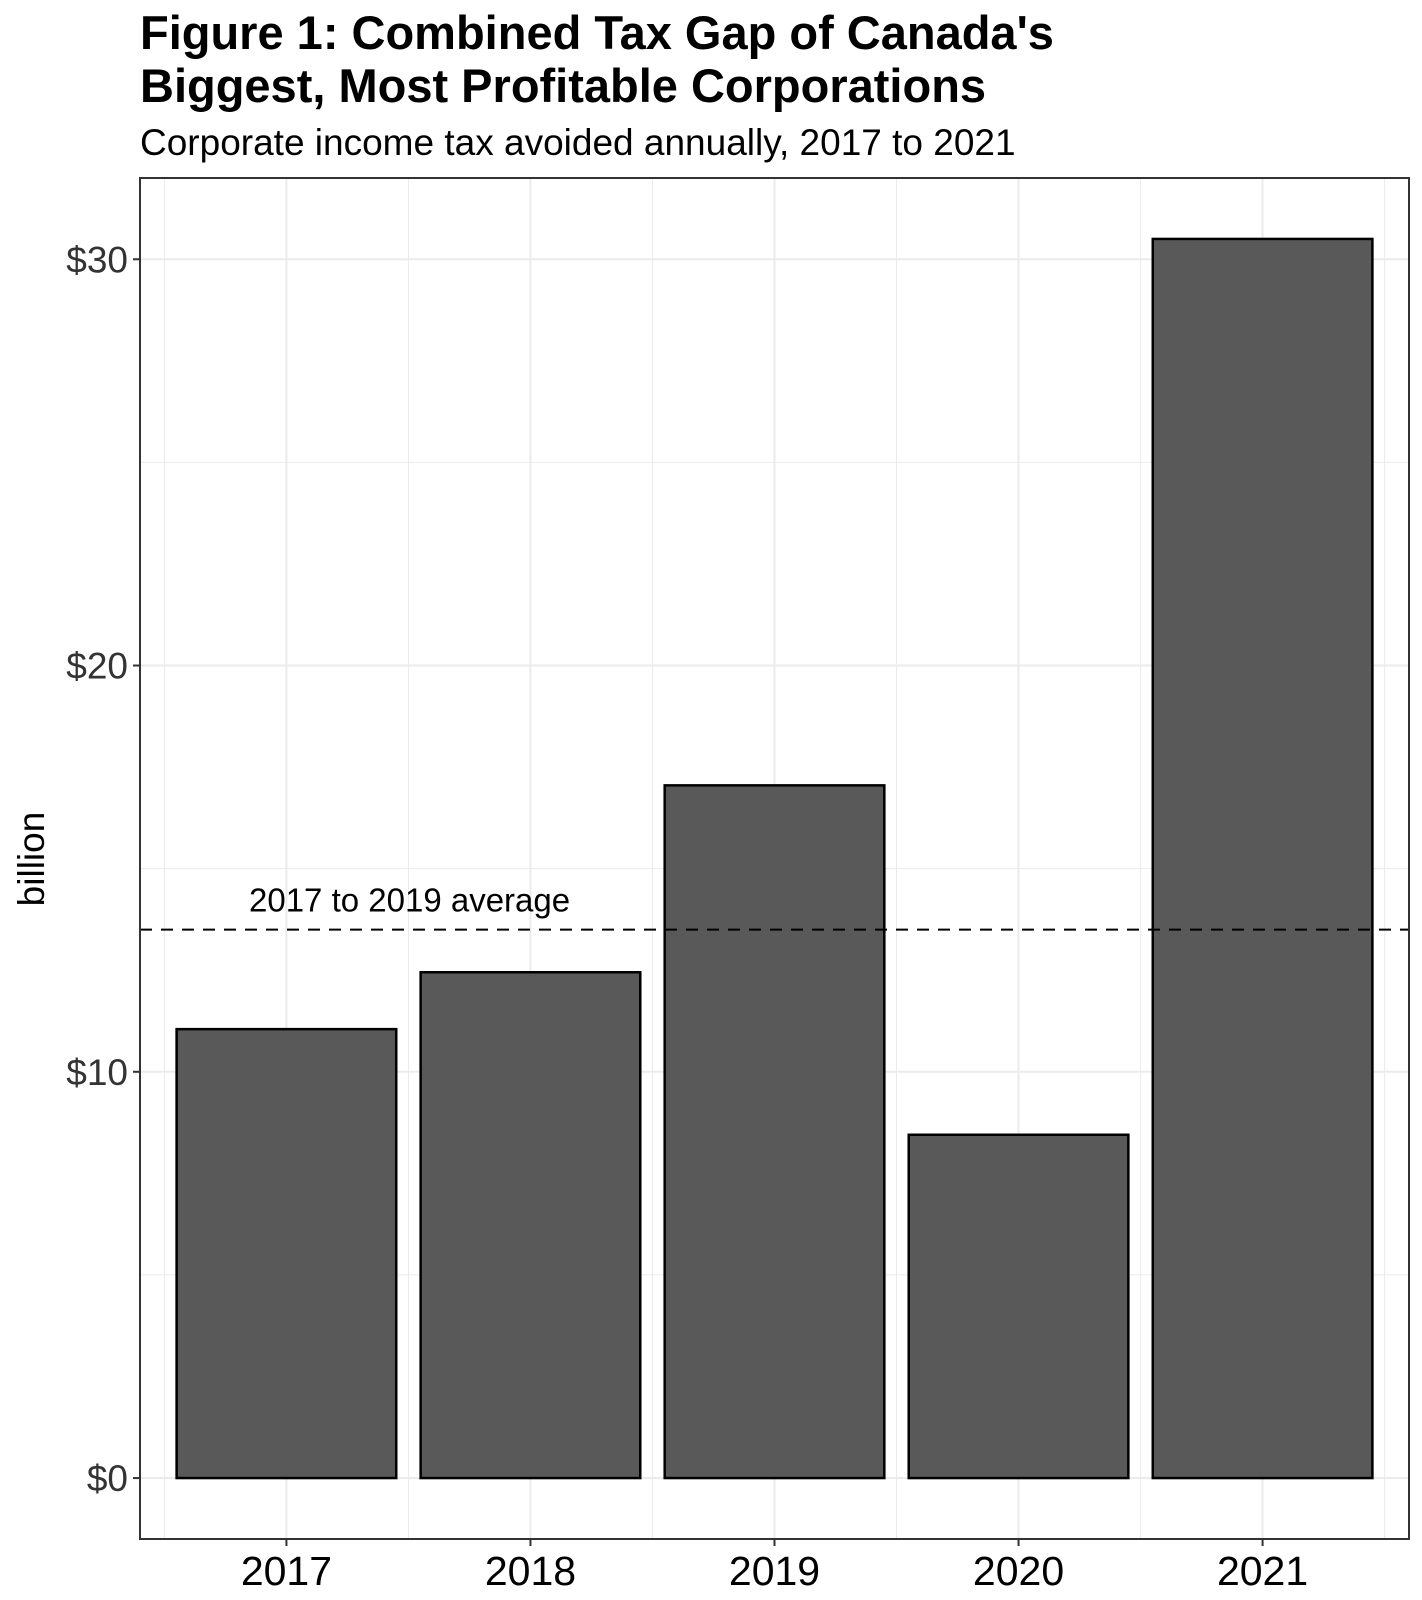 This screenshot has width=1422, height=1600. Describe the element at coordinates (409, 900) in the screenshot. I see `reference-line-label: 2017 to 2019 average` at that location.